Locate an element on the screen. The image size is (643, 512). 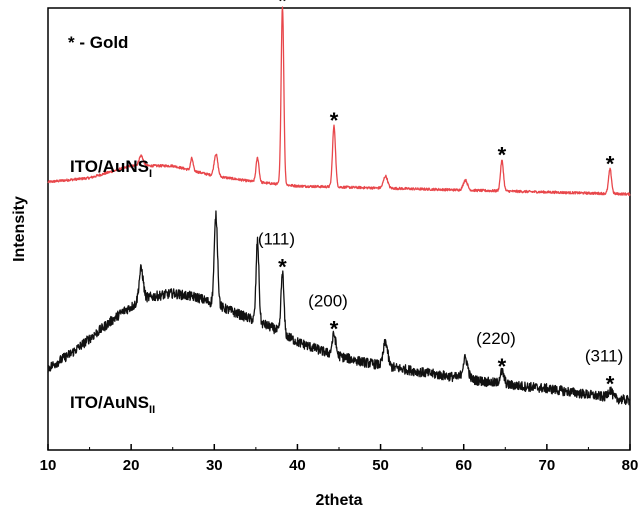
x-tick-label: 20 is located at coordinates (131, 465).